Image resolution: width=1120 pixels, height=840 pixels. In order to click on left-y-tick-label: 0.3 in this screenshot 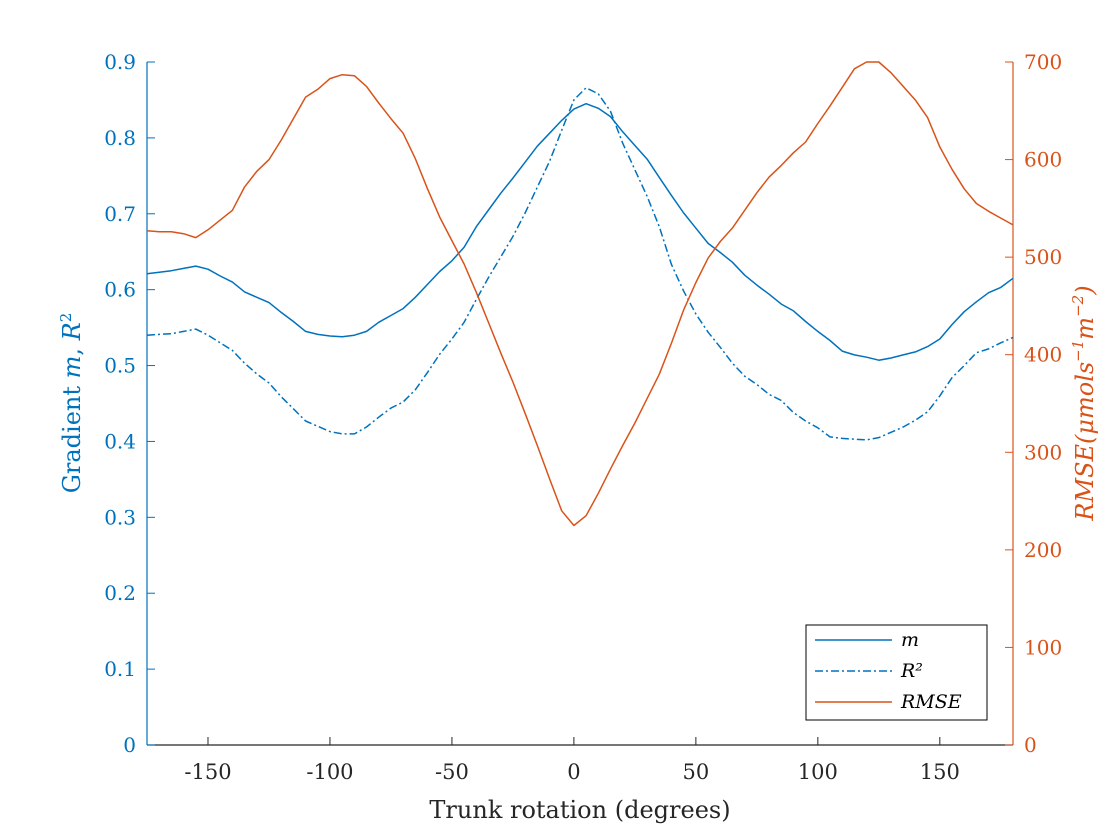, I will do `click(120, 517)`.